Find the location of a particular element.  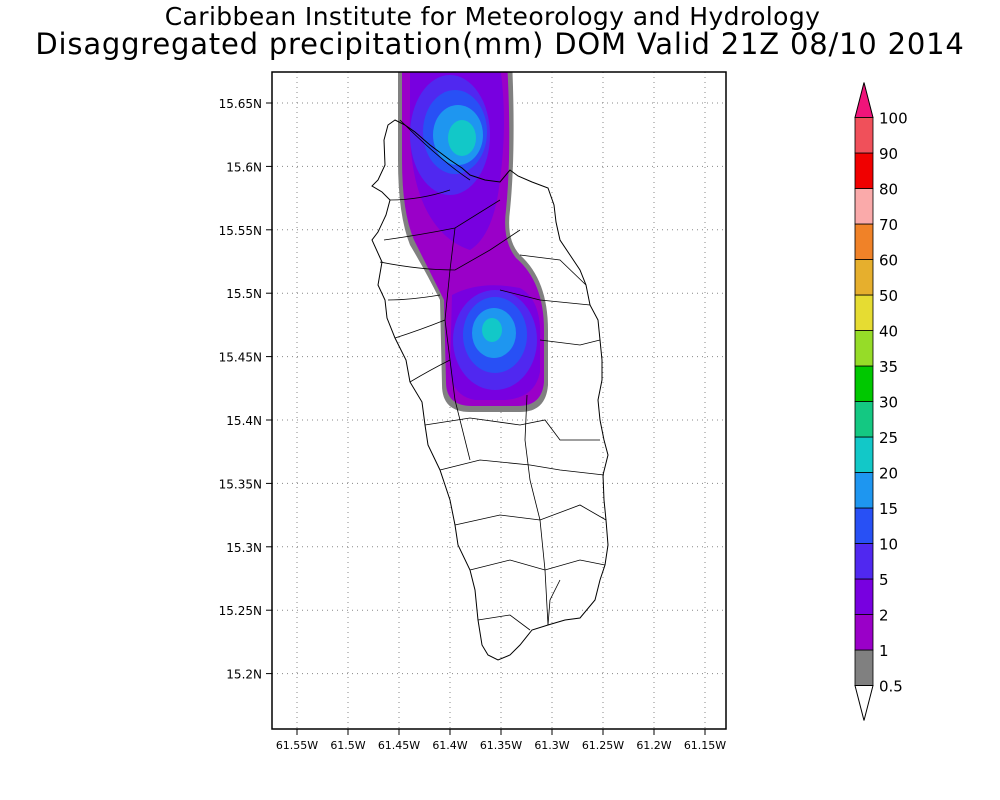

lat-tick-label: 15.25N is located at coordinates (240, 611).